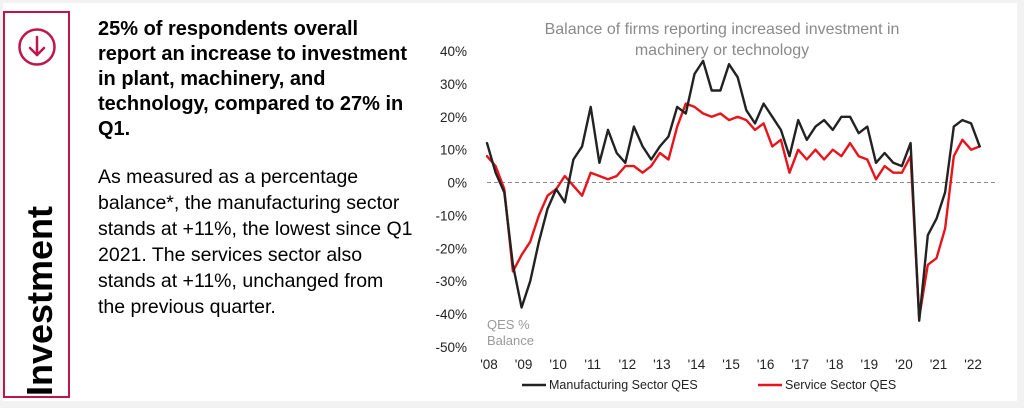  Describe the element at coordinates (697, 364) in the screenshot. I see `x-tick-label: '14` at that location.